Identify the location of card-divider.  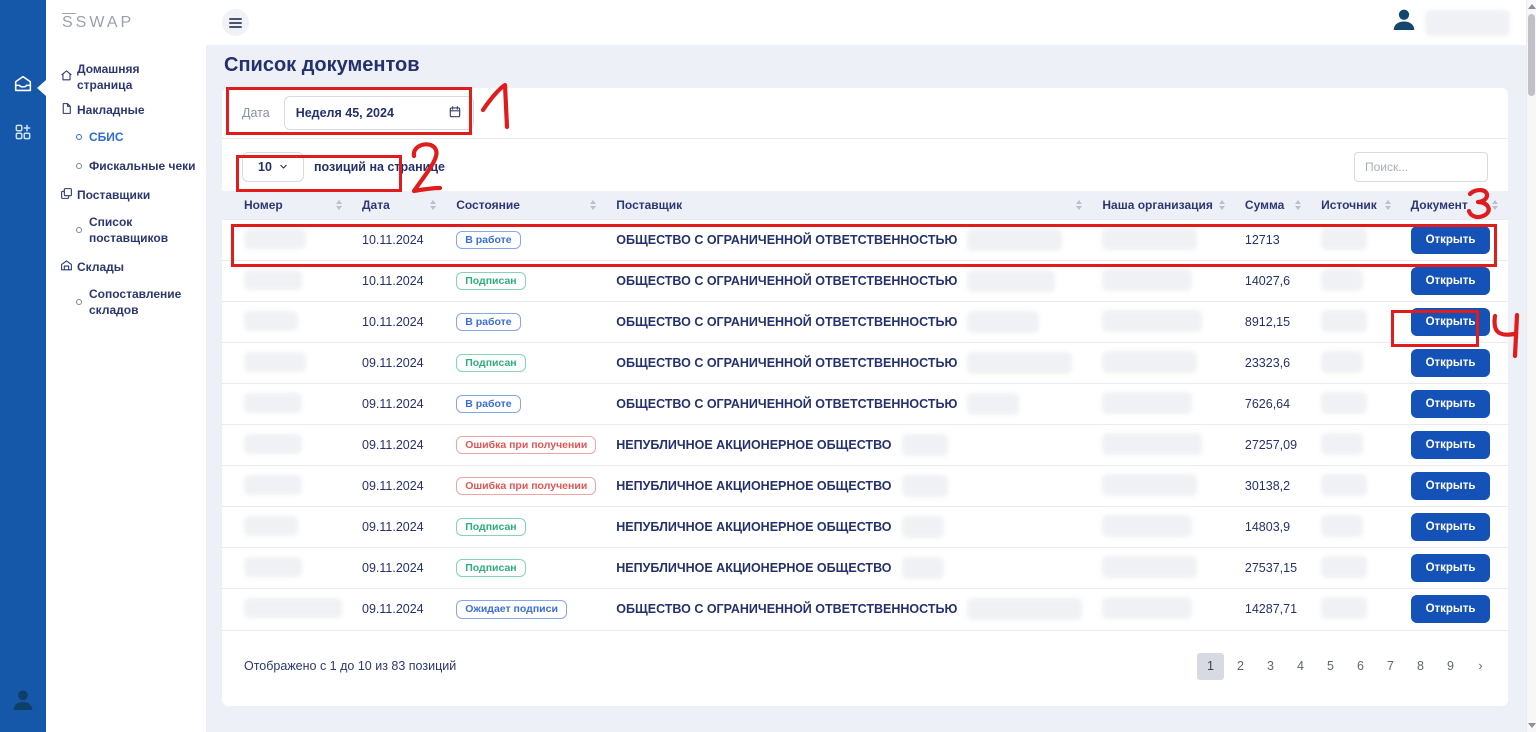
(865, 138).